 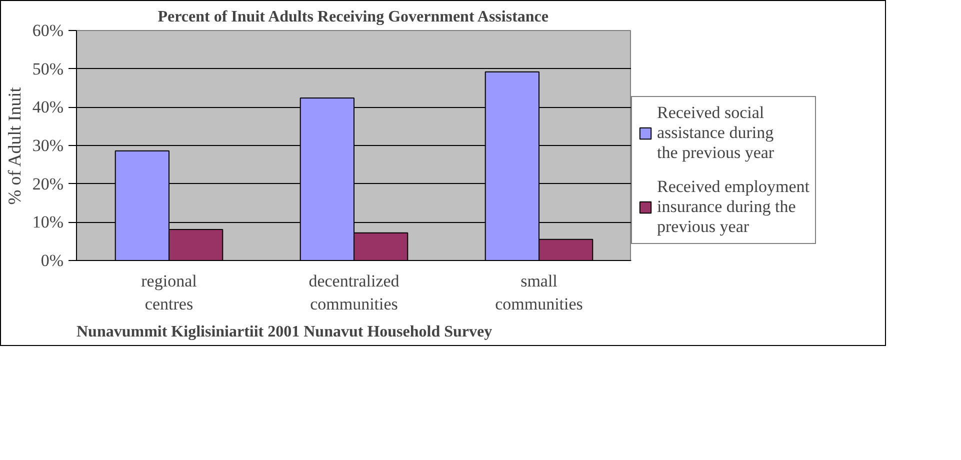 What do you see at coordinates (48, 184) in the screenshot?
I see `y-tick-label: 20%` at bounding box center [48, 184].